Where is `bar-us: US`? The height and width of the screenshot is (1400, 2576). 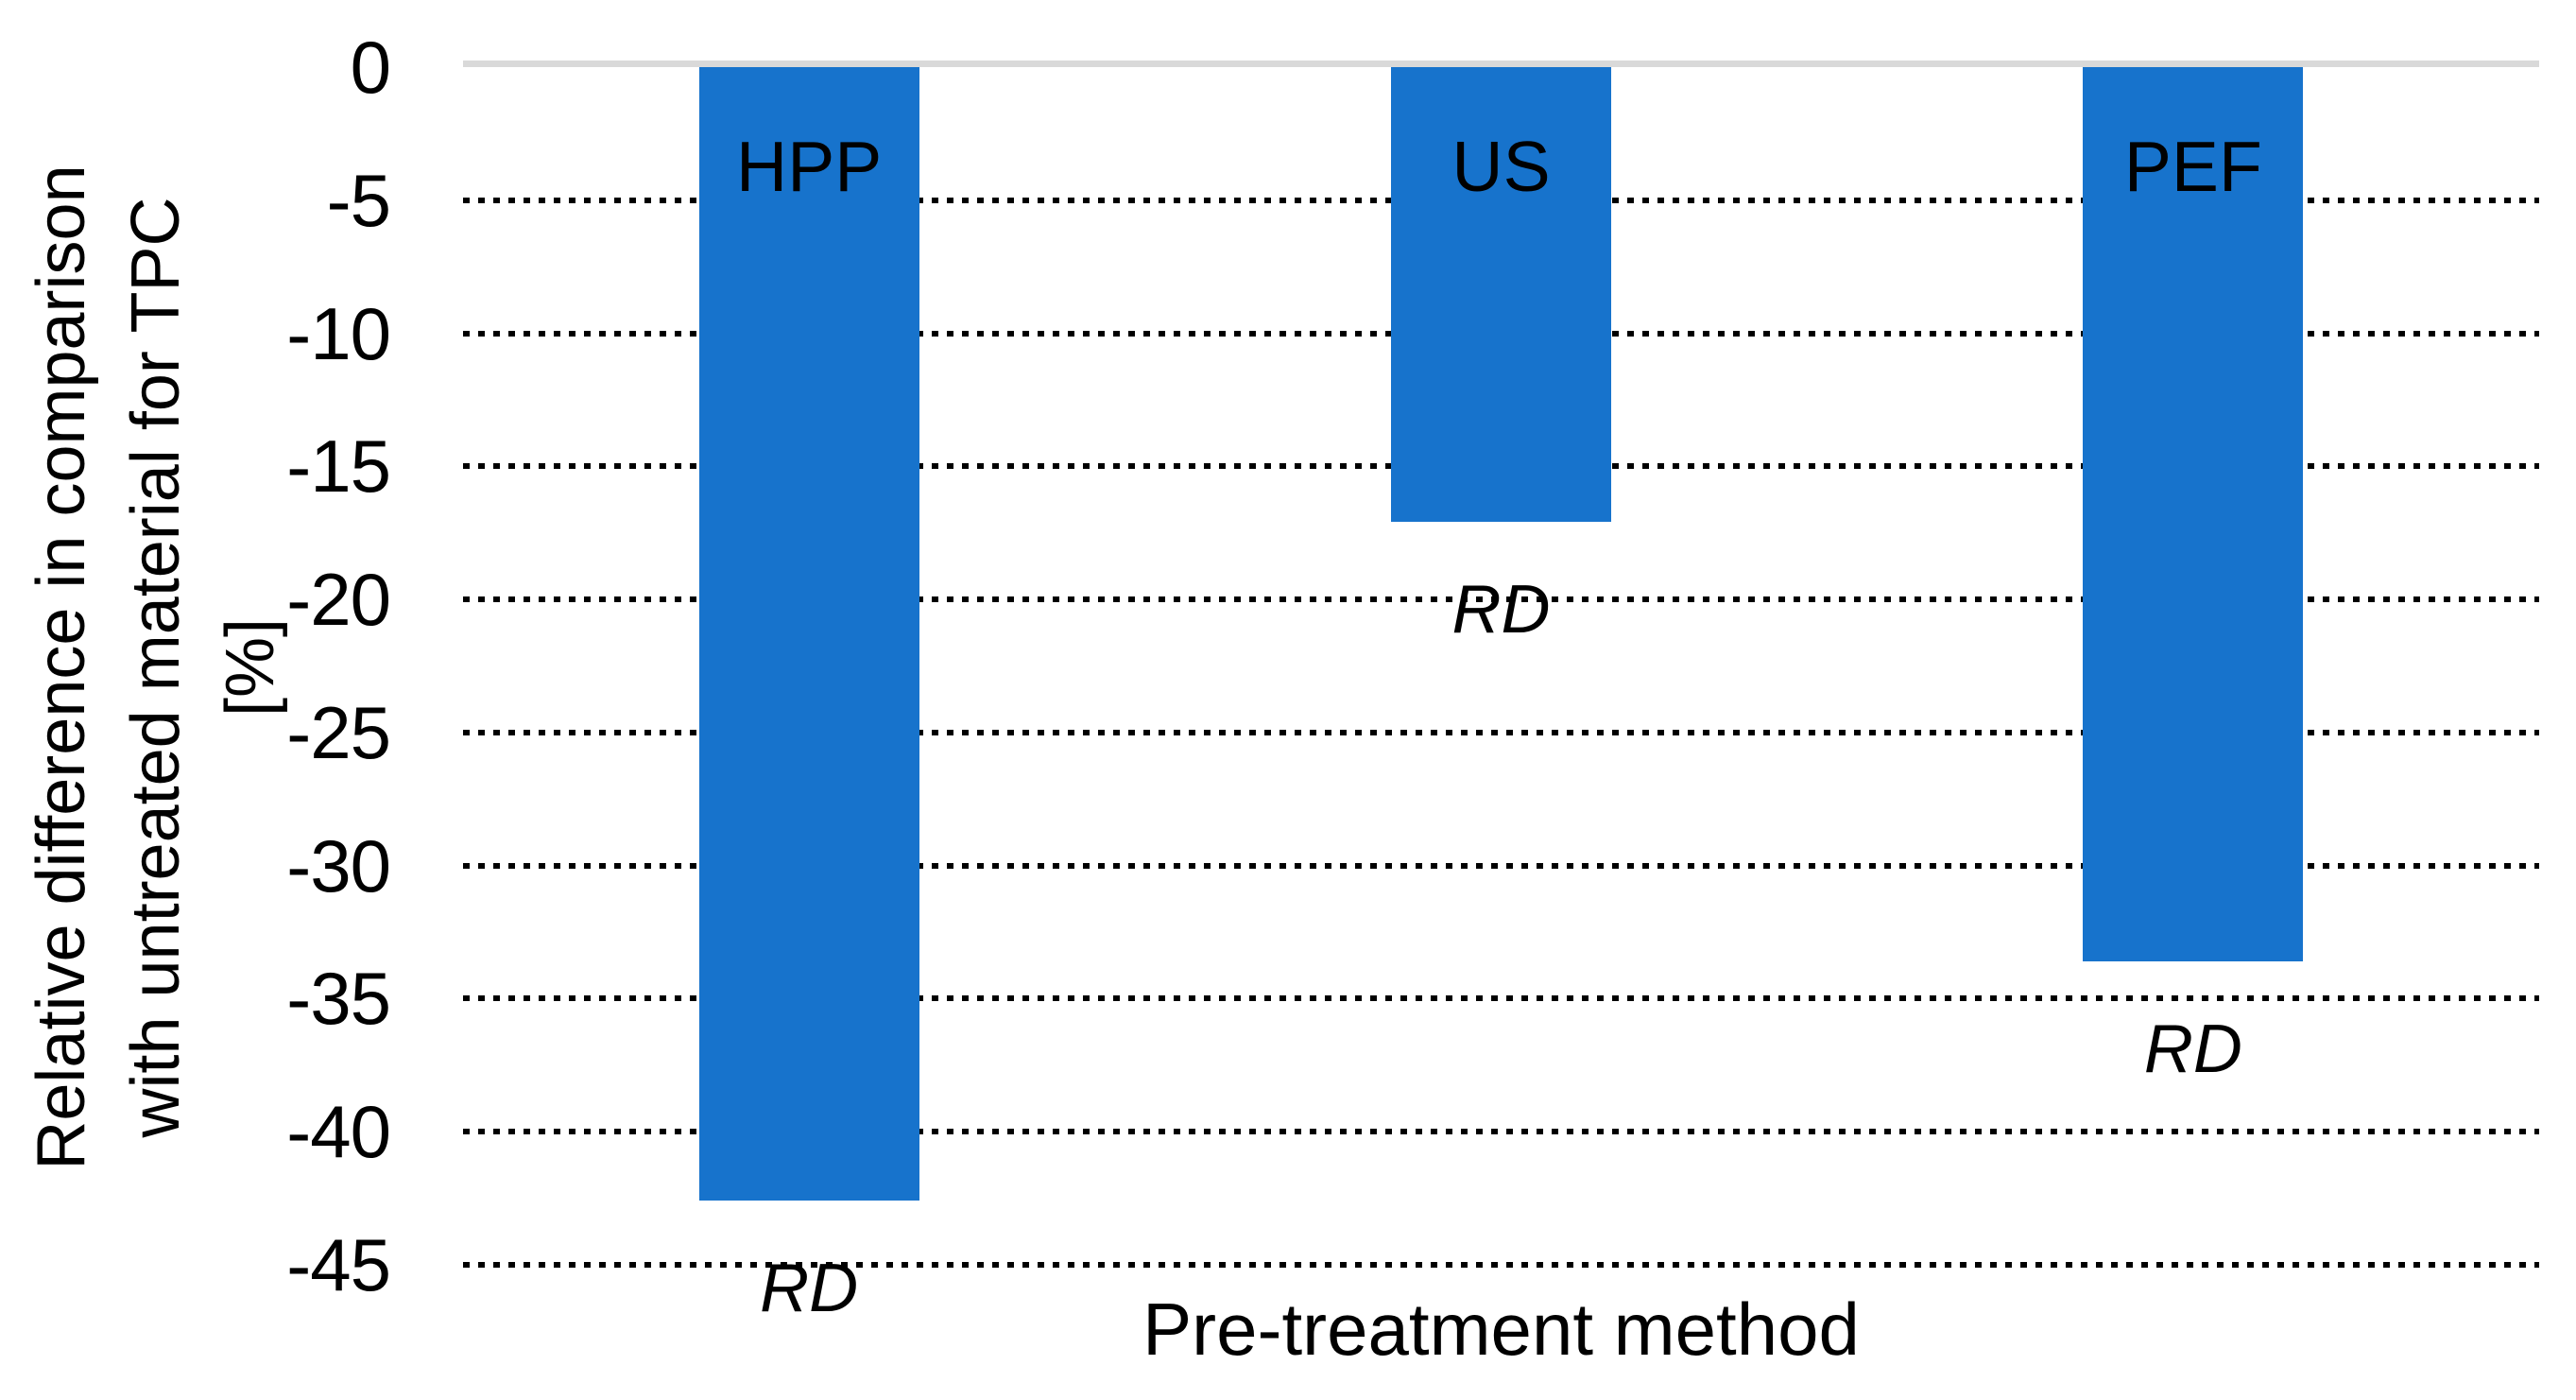 bar-us: US is located at coordinates (1501, 295).